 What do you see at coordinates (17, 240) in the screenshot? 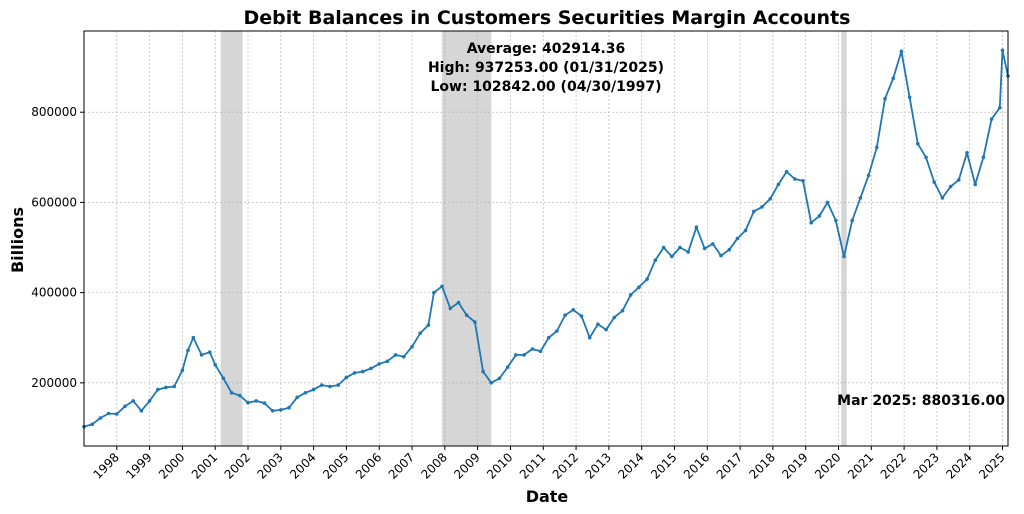
I see `y-axis-label: Billions` at bounding box center [17, 240].